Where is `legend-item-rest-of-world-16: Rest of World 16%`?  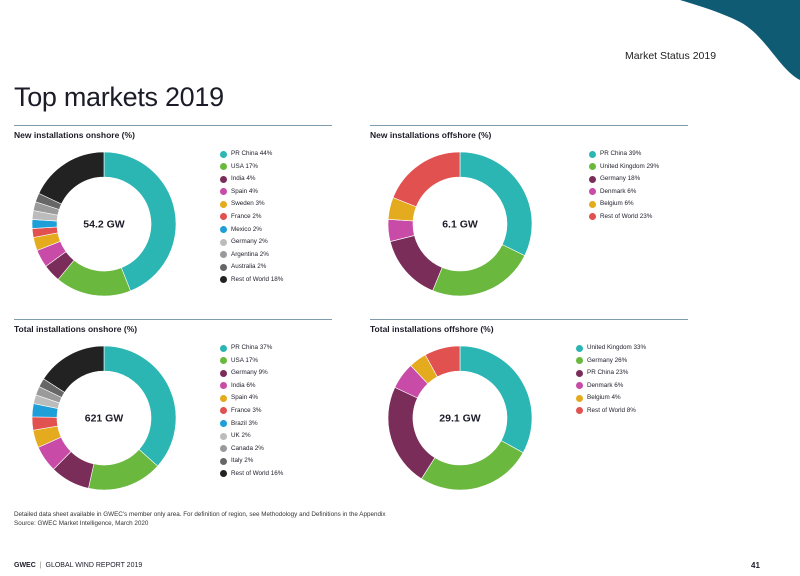
legend-item-rest-of-world-16: Rest of World 16% is located at coordinates (251, 476).